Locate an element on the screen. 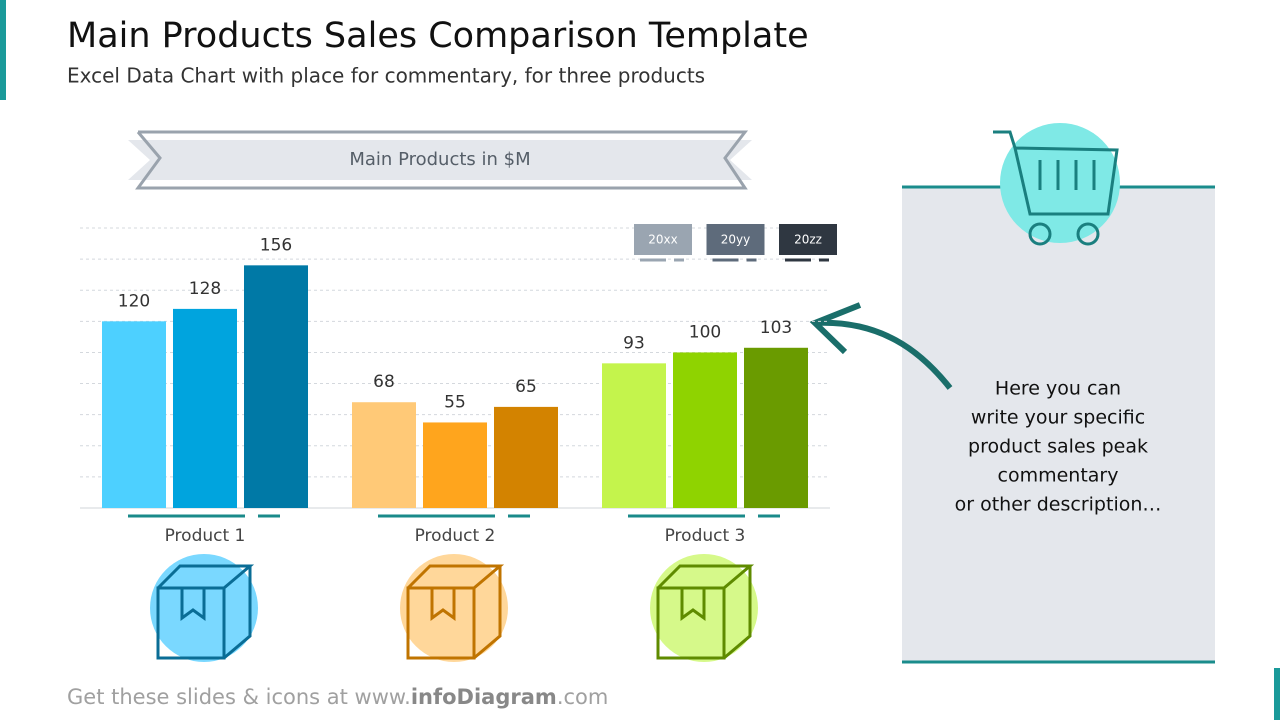 The image size is (1280, 720). banner is located at coordinates (440, 160).